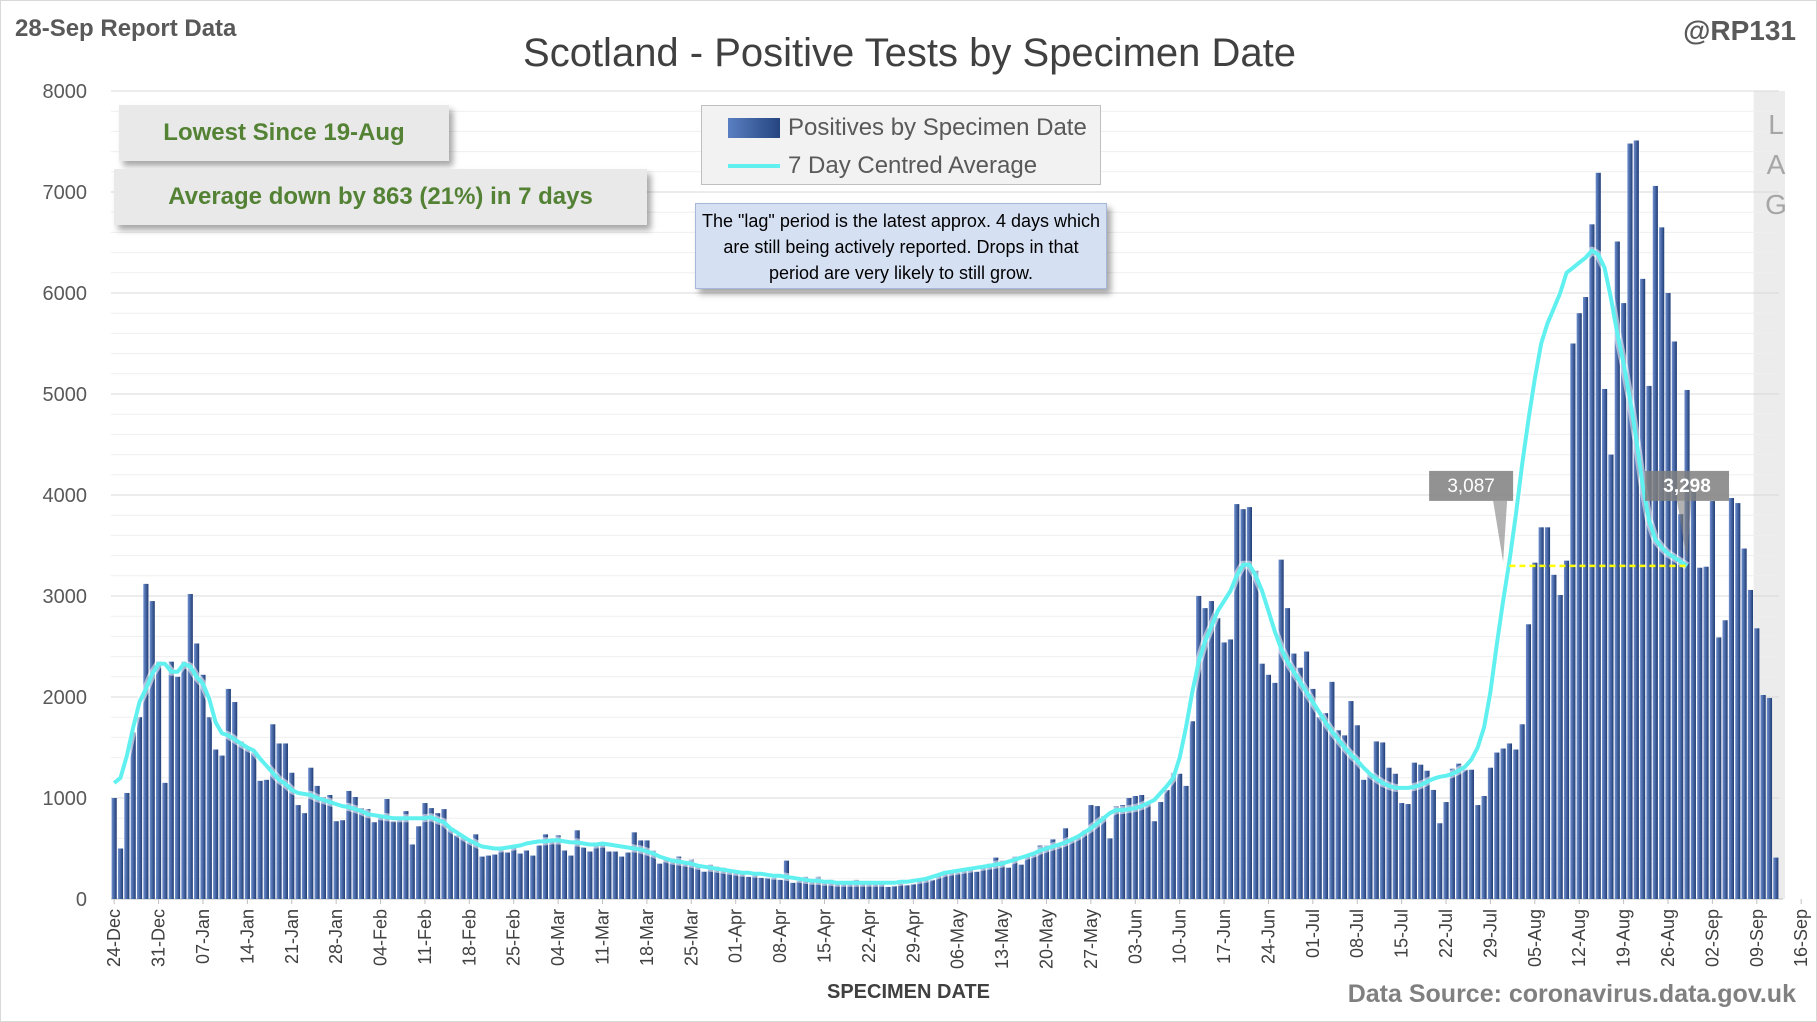 The image size is (1817, 1022). What do you see at coordinates (869, 936) in the screenshot?
I see `x-tick-label: 22-Apr` at bounding box center [869, 936].